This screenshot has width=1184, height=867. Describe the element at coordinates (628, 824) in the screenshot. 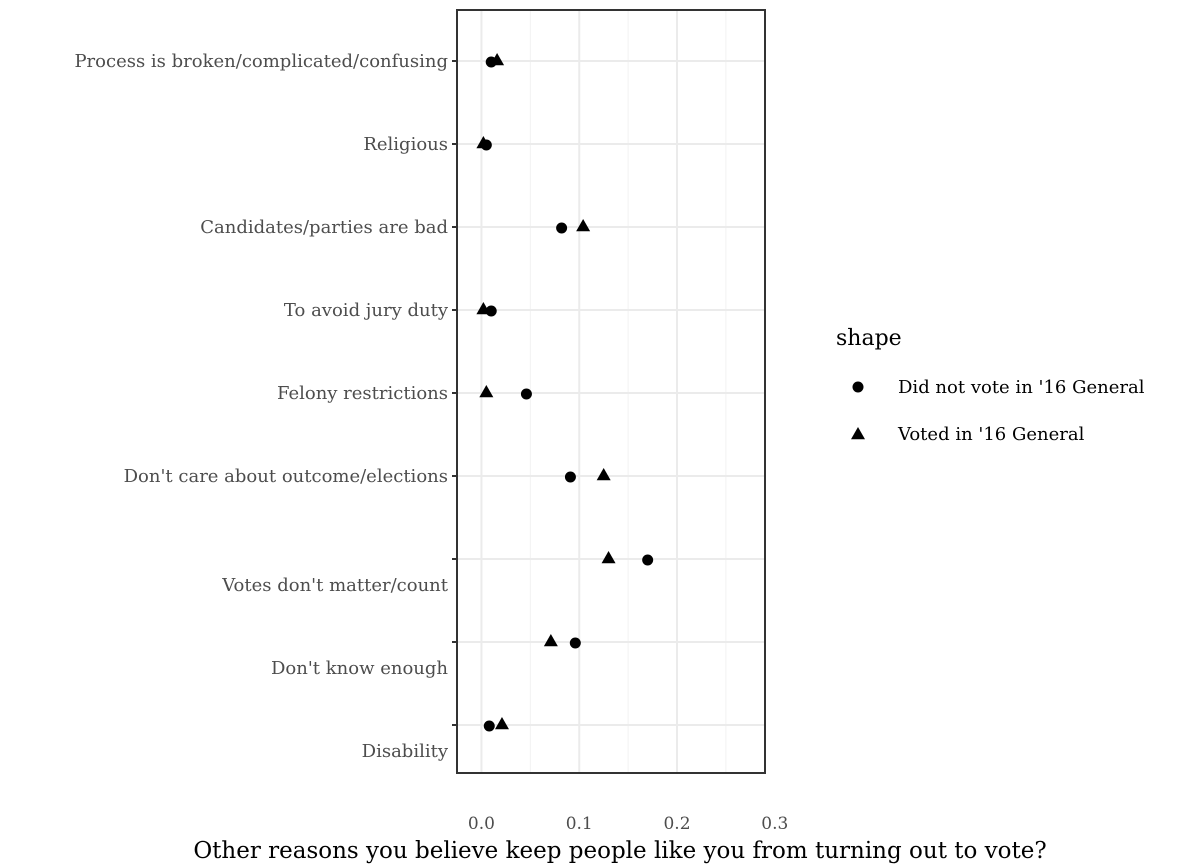

I see `x-axis: 0.0 0.1 0.2 0.3` at that location.